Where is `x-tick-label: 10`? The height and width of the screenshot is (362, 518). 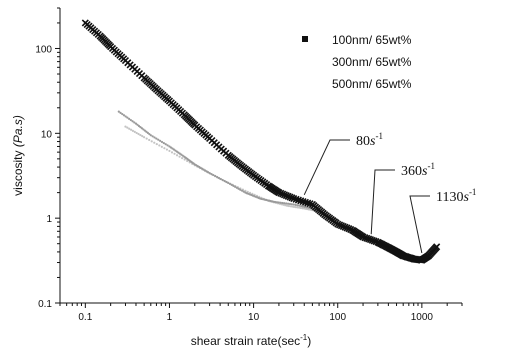
x-tick-label: 10 is located at coordinates (254, 317).